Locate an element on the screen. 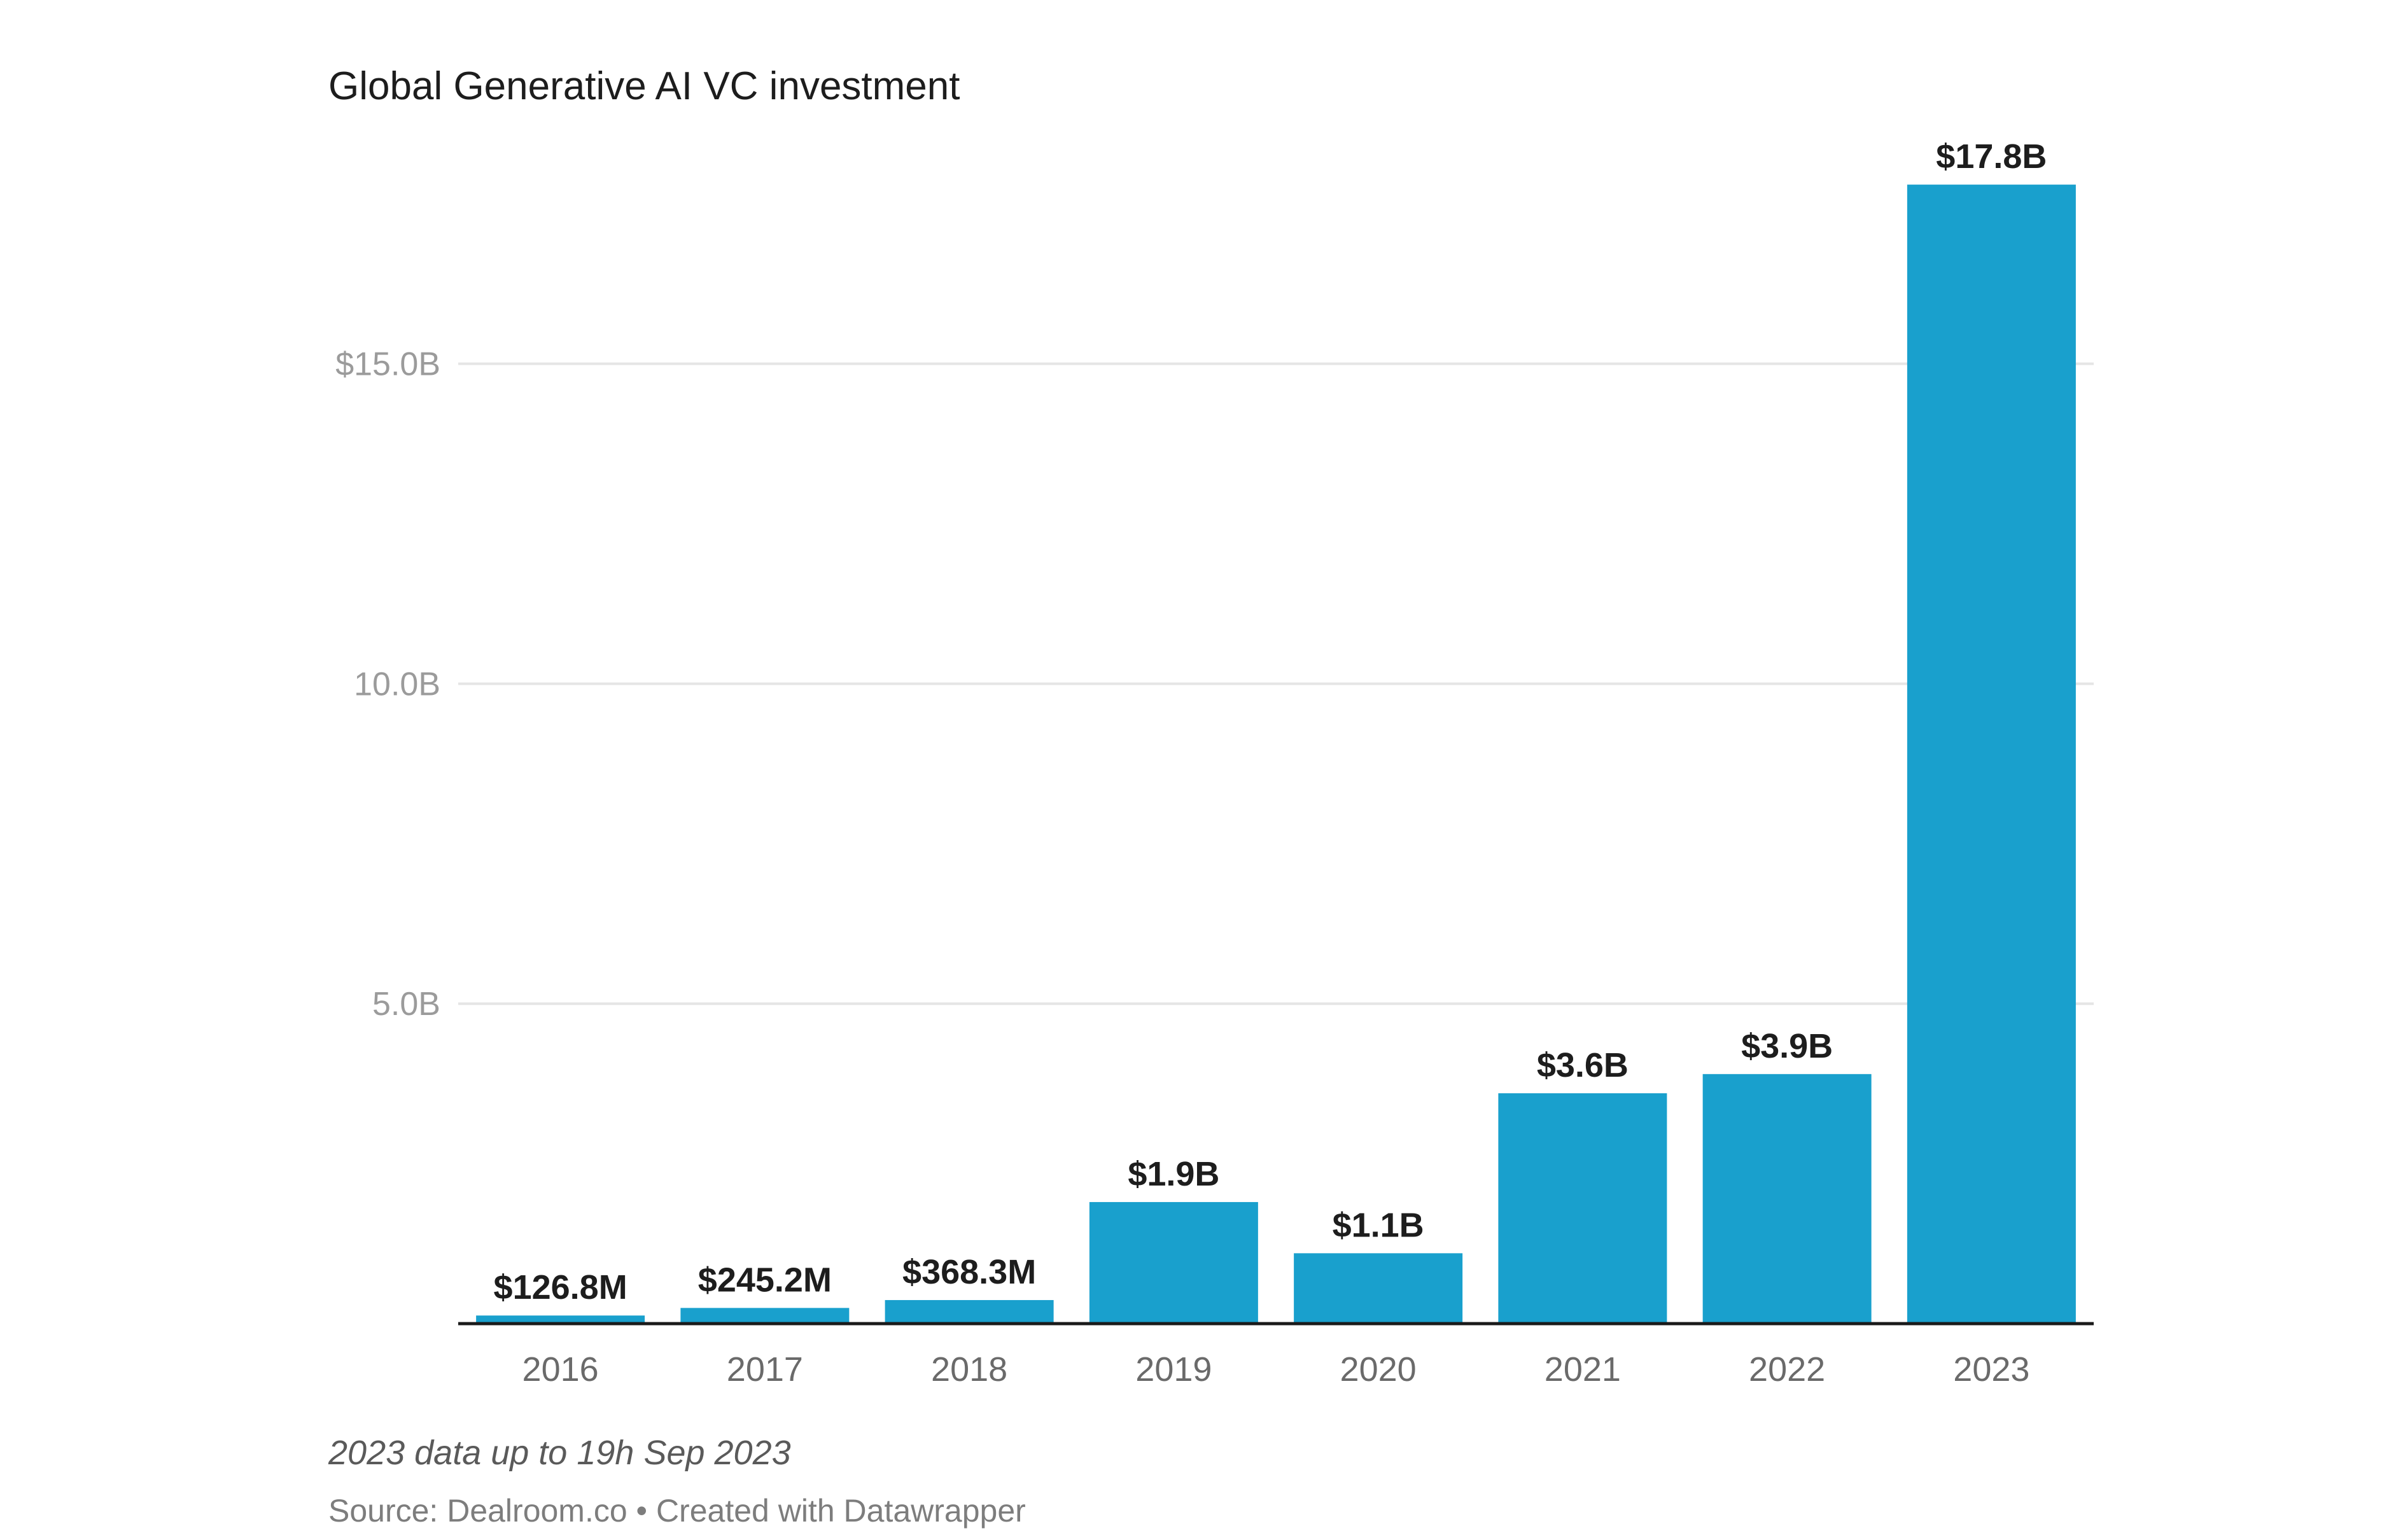 Image resolution: width=2403 pixels, height=1540 pixels. y-tick-label: 10.0B is located at coordinates (397, 684).